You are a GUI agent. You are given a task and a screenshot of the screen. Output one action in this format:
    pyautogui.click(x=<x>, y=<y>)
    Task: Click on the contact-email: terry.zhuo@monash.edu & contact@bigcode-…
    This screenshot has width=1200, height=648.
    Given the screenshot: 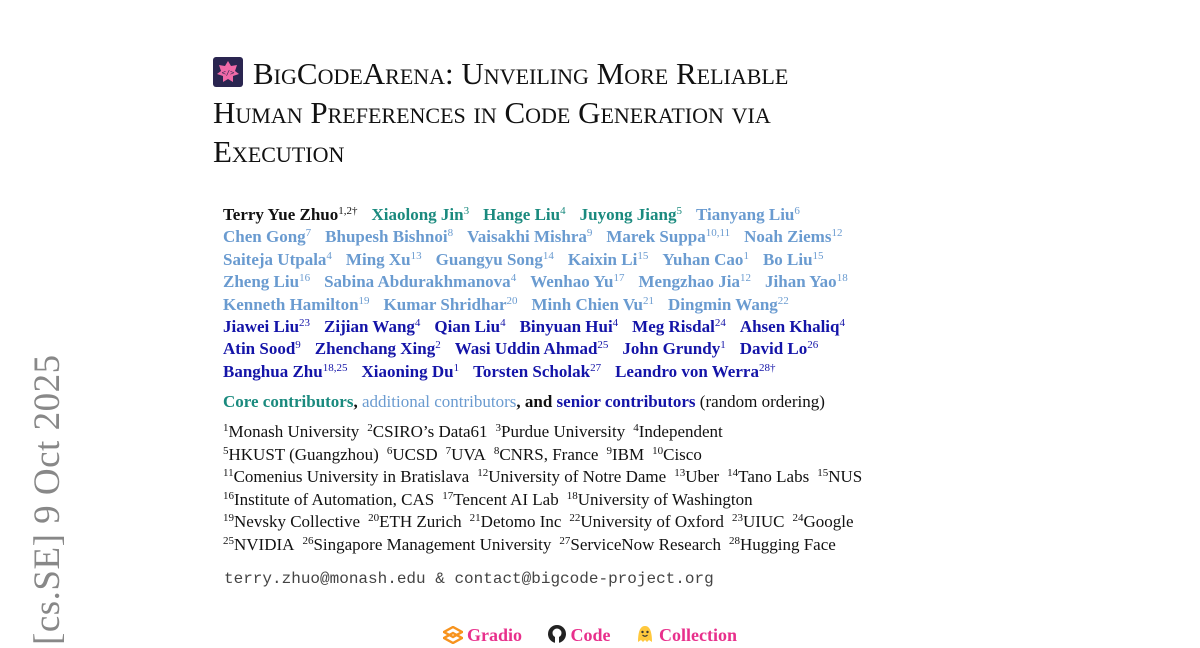 What is the action you would take?
    pyautogui.click(x=469, y=579)
    